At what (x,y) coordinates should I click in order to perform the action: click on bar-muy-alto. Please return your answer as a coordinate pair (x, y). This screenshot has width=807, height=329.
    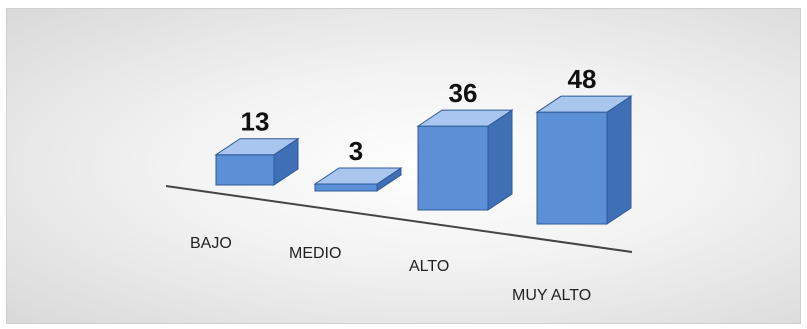
    Looking at the image, I should click on (584, 160).